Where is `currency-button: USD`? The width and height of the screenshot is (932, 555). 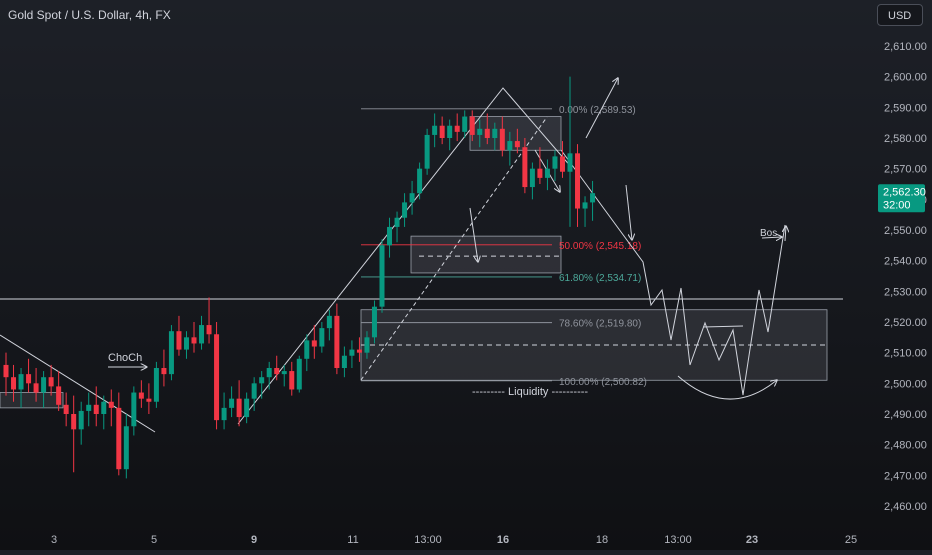 currency-button: USD is located at coordinates (900, 15).